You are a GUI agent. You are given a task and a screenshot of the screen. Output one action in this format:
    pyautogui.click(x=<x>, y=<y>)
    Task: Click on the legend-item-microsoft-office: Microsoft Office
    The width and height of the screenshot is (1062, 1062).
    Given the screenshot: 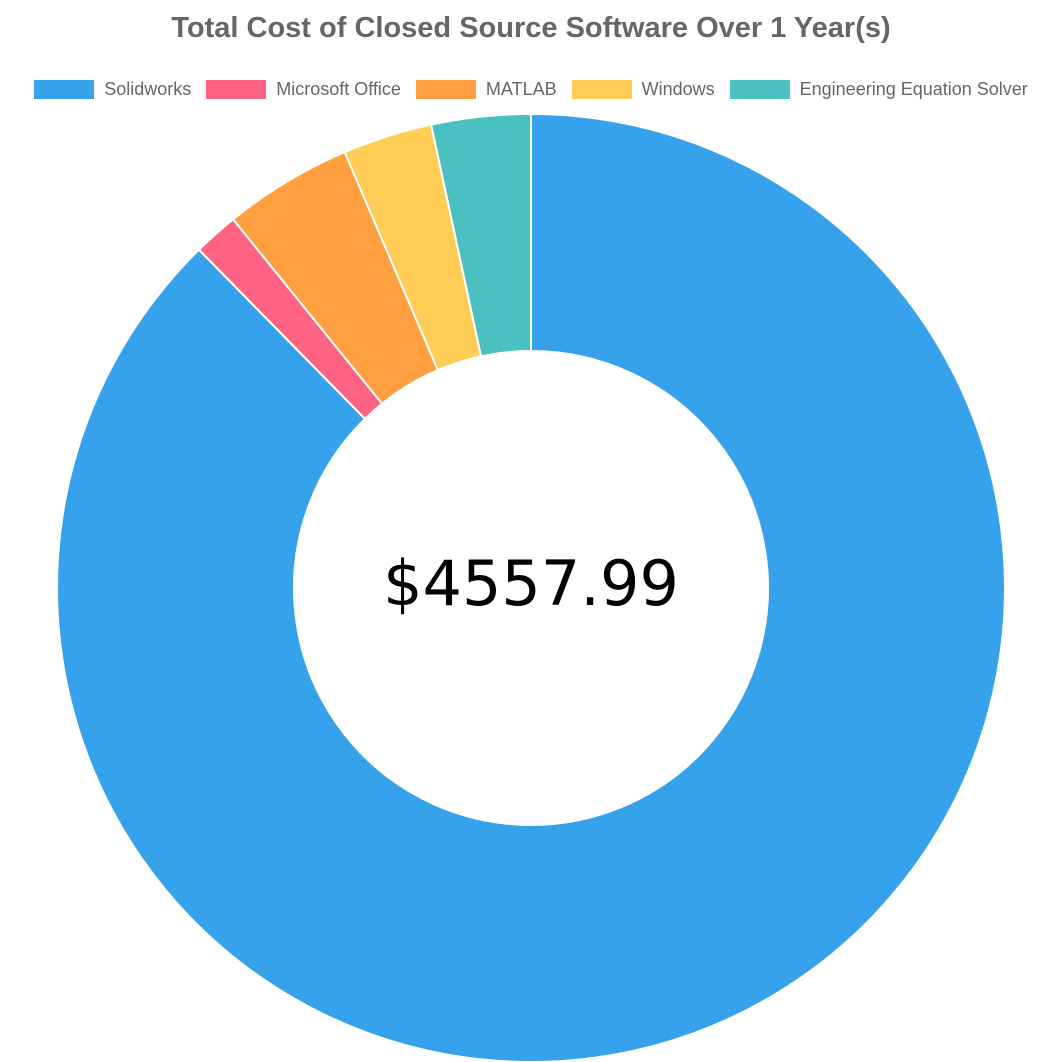 What is the action you would take?
    pyautogui.click(x=303, y=89)
    